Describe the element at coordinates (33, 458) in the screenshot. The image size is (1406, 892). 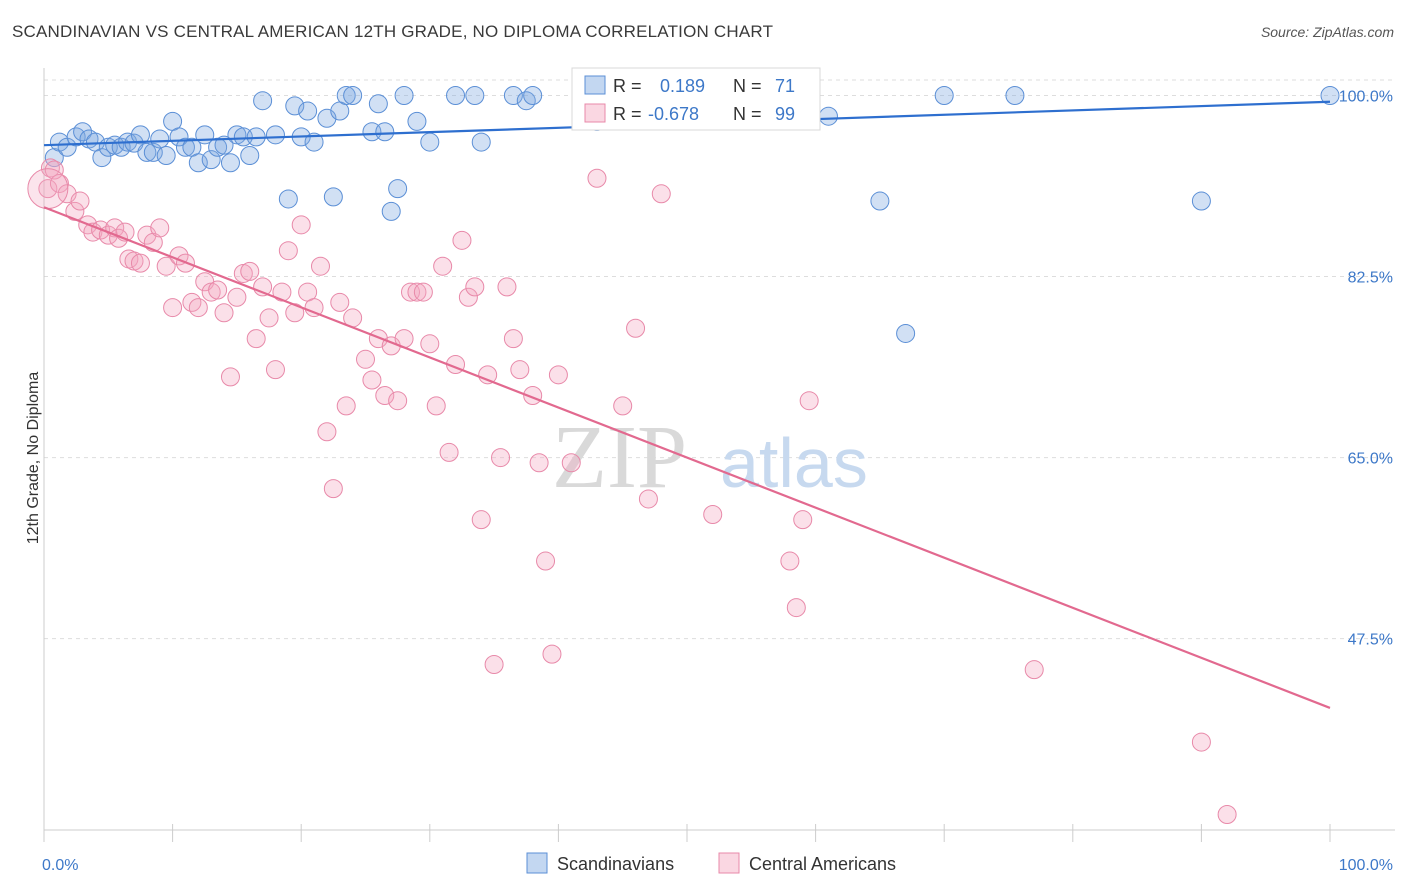
I see `y-axis-label: 12th Grade, No Diploma` at that location.